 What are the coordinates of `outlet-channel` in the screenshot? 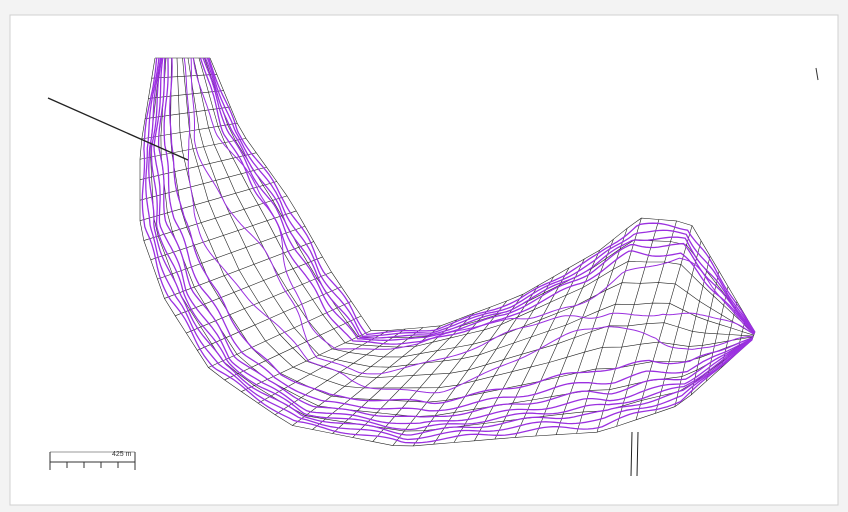 It's located at (634, 454).